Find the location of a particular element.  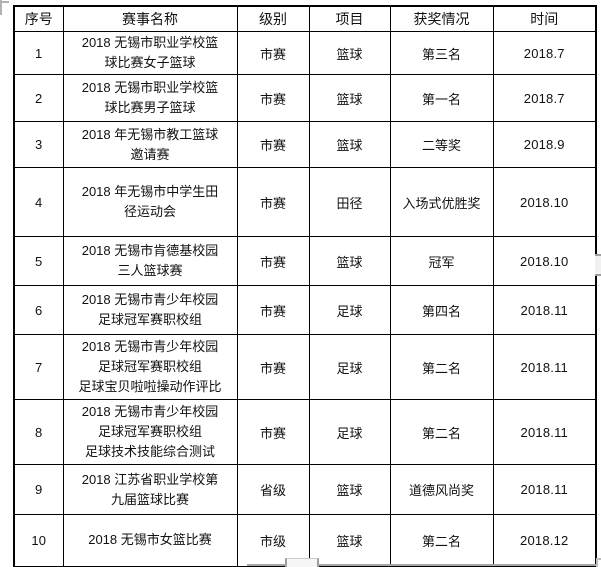

table-row: 2 2018 无锡市职业学校篮 球比赛男子篮球 市赛 篮球 第一名 2018.7 is located at coordinates (305, 98).